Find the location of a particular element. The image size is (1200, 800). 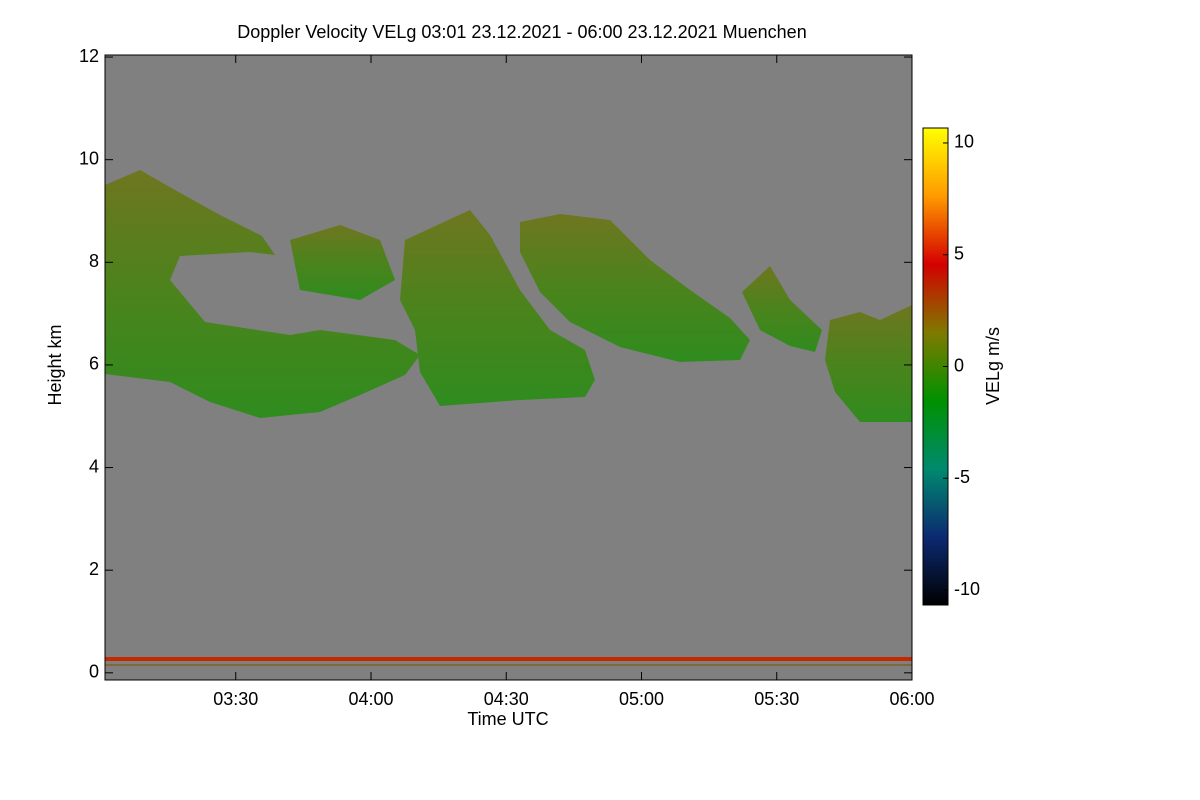

colorbar-tick-label: 10 is located at coordinates (964, 142).